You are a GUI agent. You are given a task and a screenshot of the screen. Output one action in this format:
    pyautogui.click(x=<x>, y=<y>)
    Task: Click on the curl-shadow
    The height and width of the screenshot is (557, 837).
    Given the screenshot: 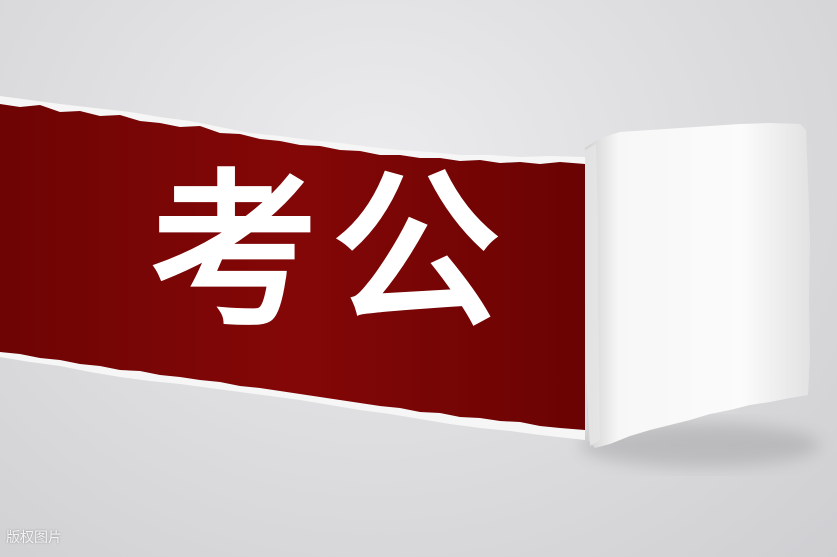 What is the action you would take?
    pyautogui.click(x=700, y=445)
    